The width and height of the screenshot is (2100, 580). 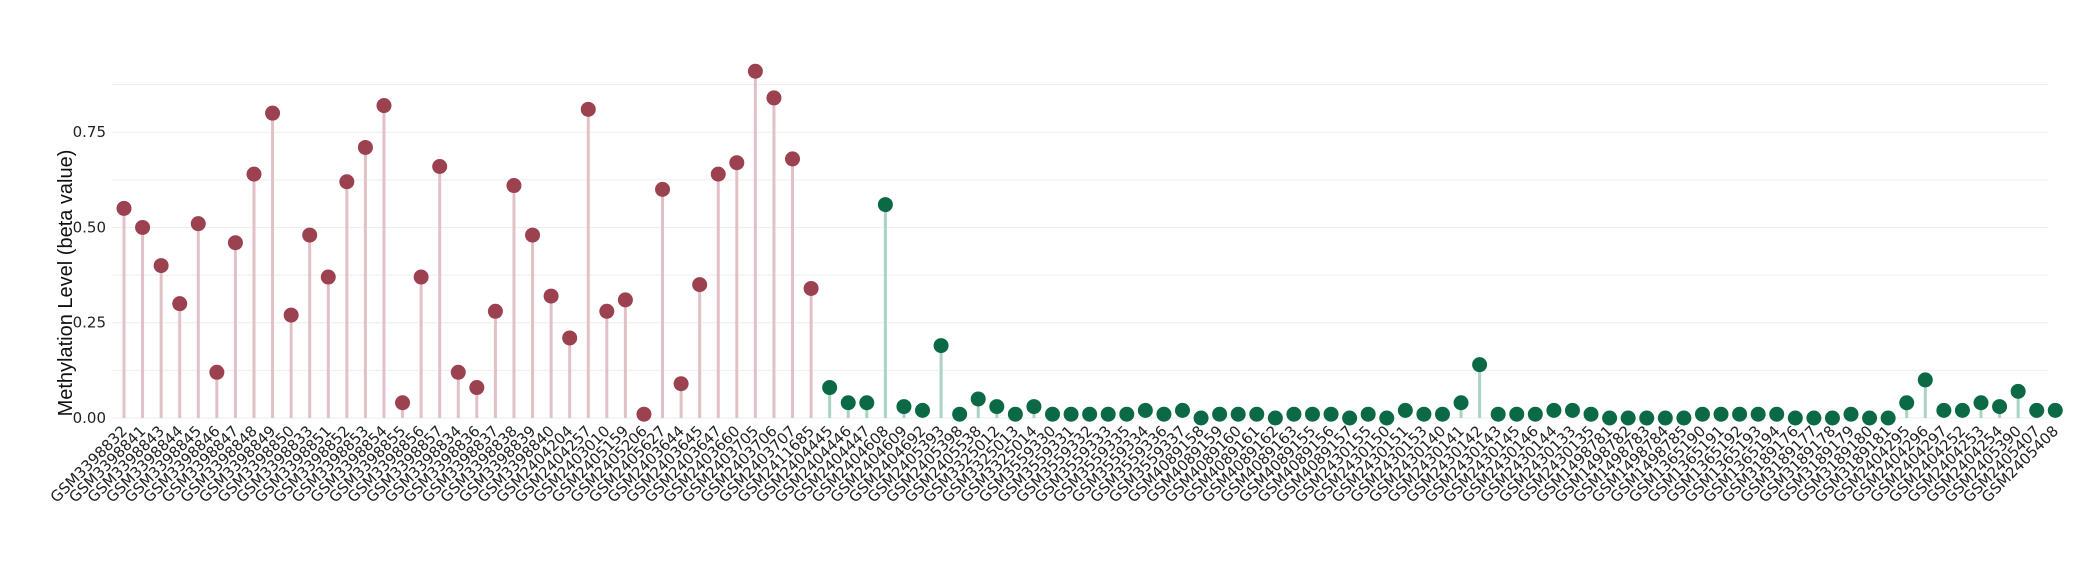 What do you see at coordinates (89, 418) in the screenshot?
I see `y-tick-label: 0.00` at bounding box center [89, 418].